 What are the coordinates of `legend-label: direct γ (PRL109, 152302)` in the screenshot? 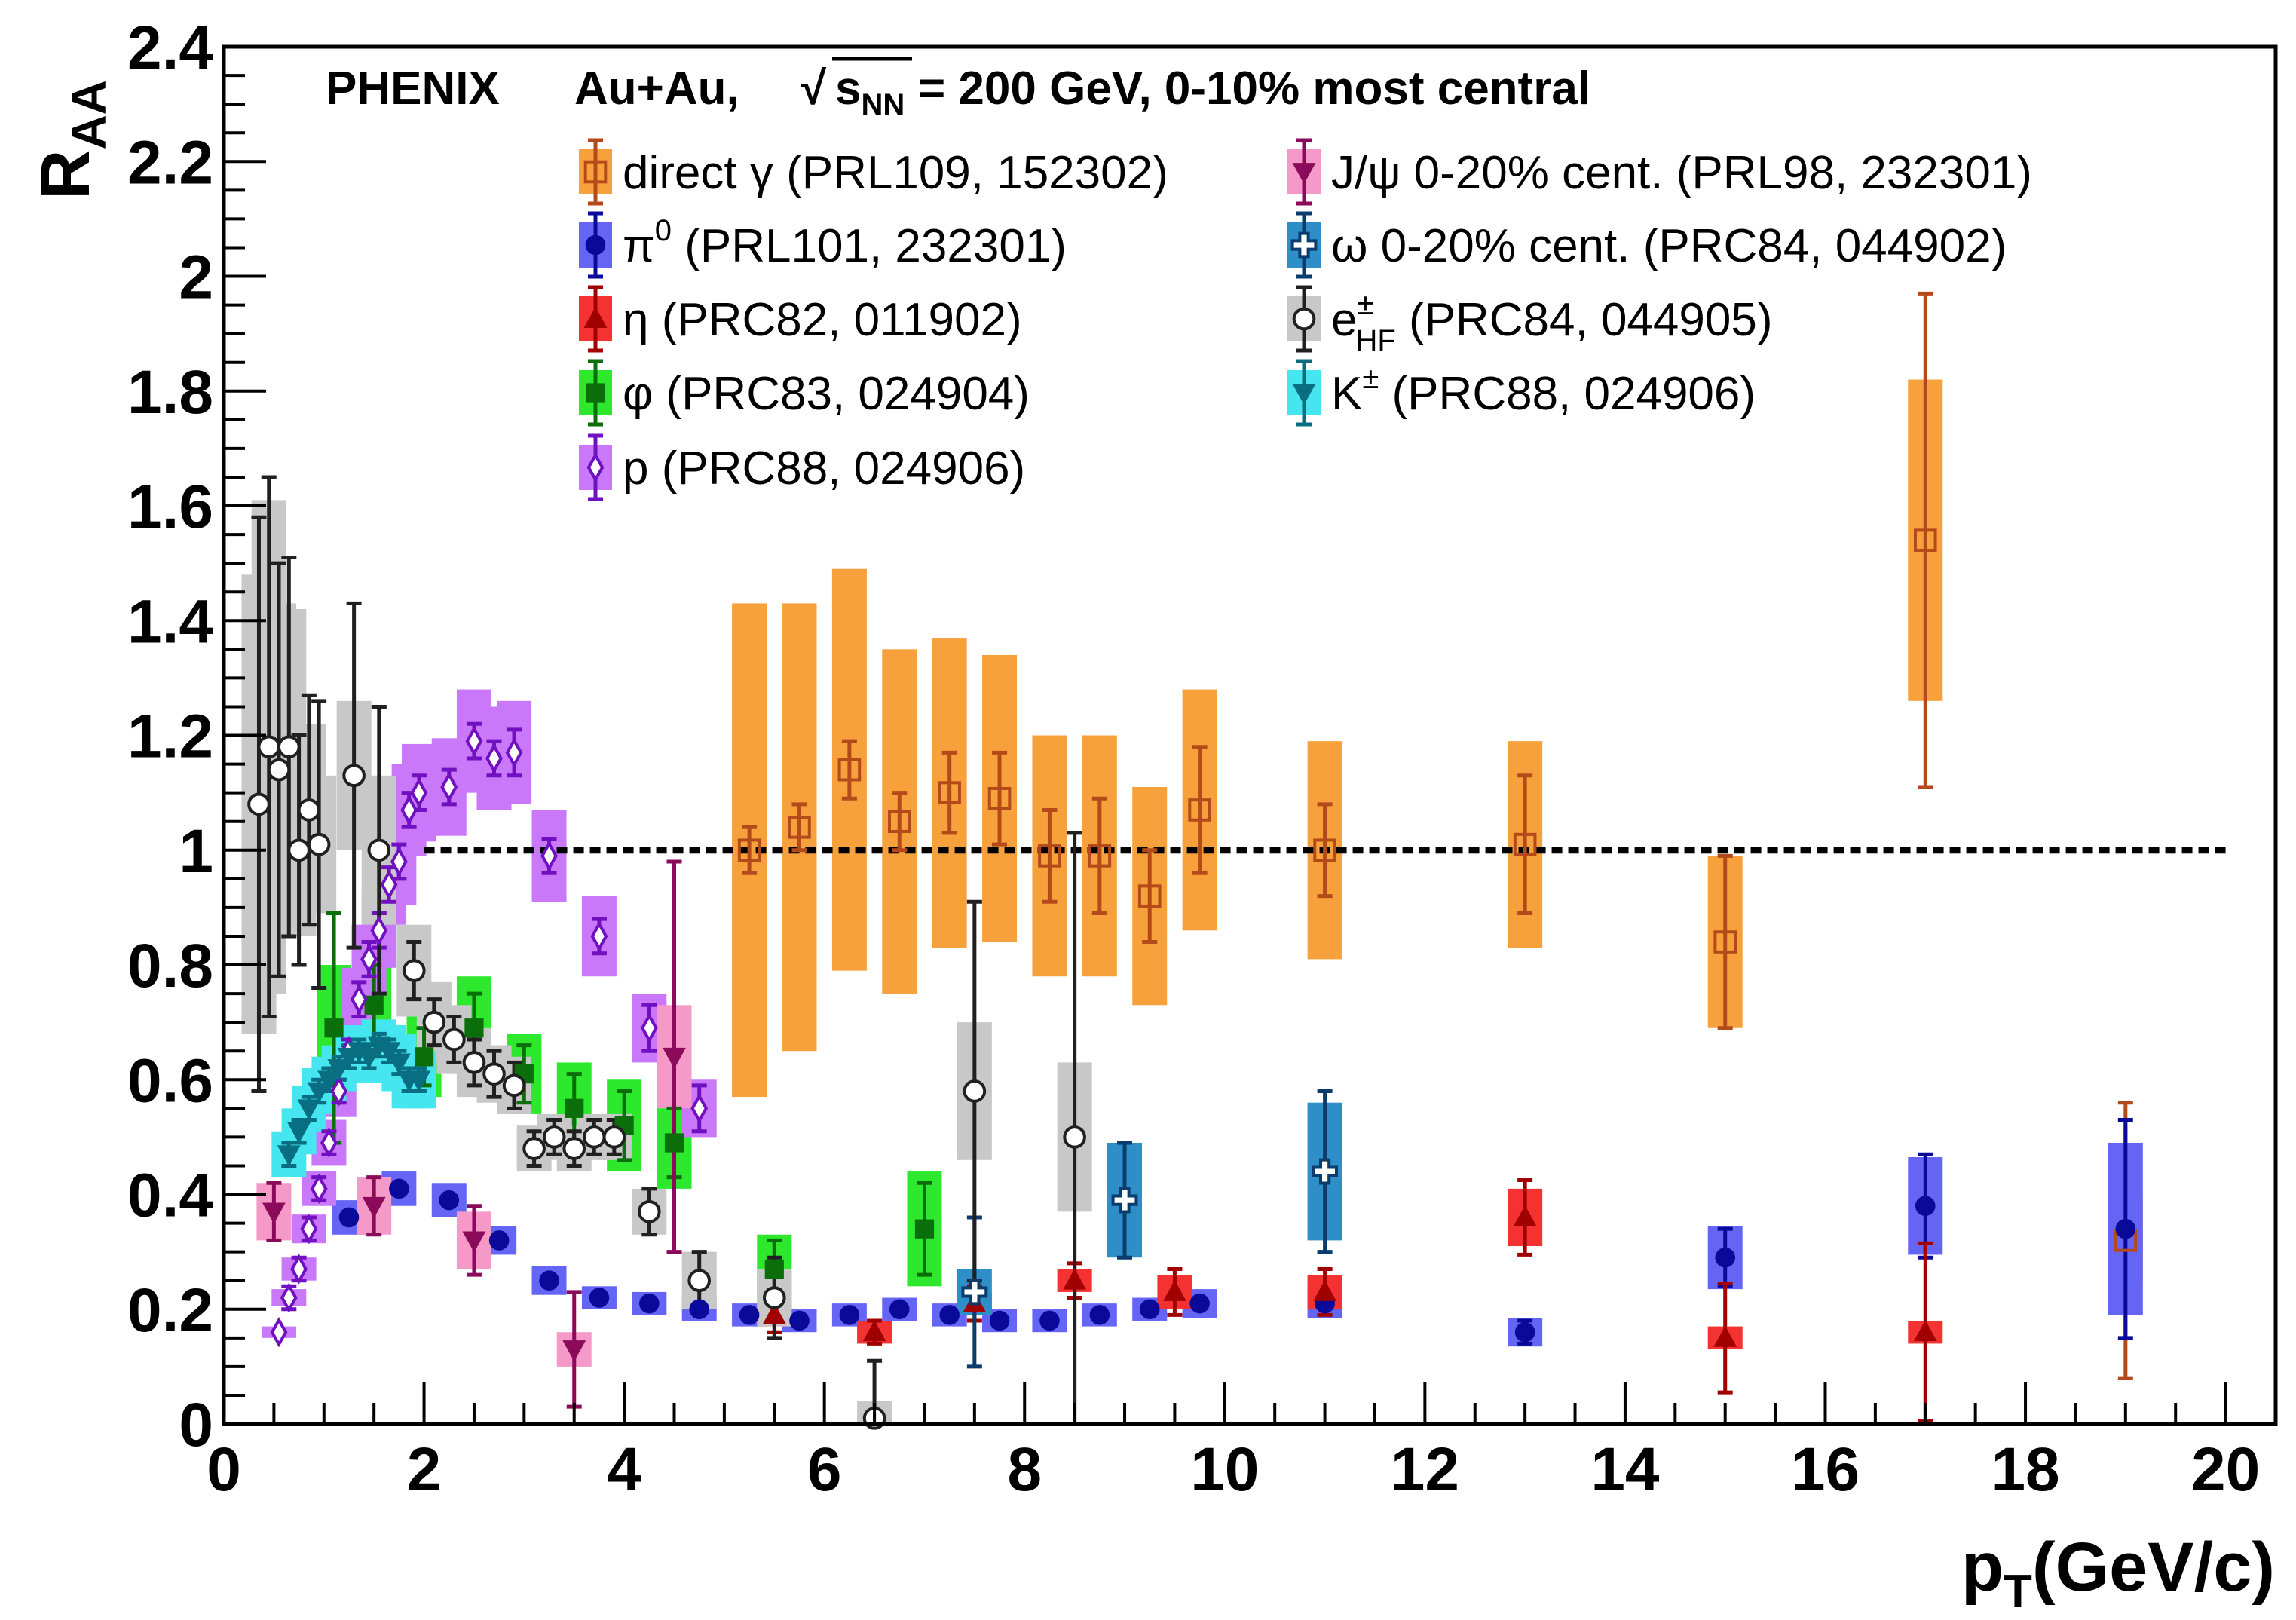 It's located at (895, 173).